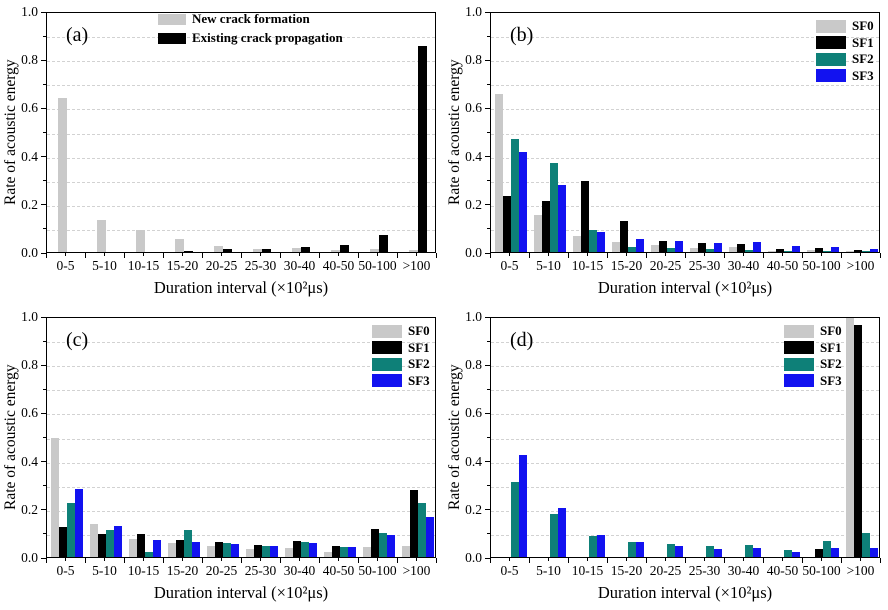 Image resolution: width=888 pixels, height=610 pixels. I want to click on y-tick-label: 0.2, so click(29, 509).